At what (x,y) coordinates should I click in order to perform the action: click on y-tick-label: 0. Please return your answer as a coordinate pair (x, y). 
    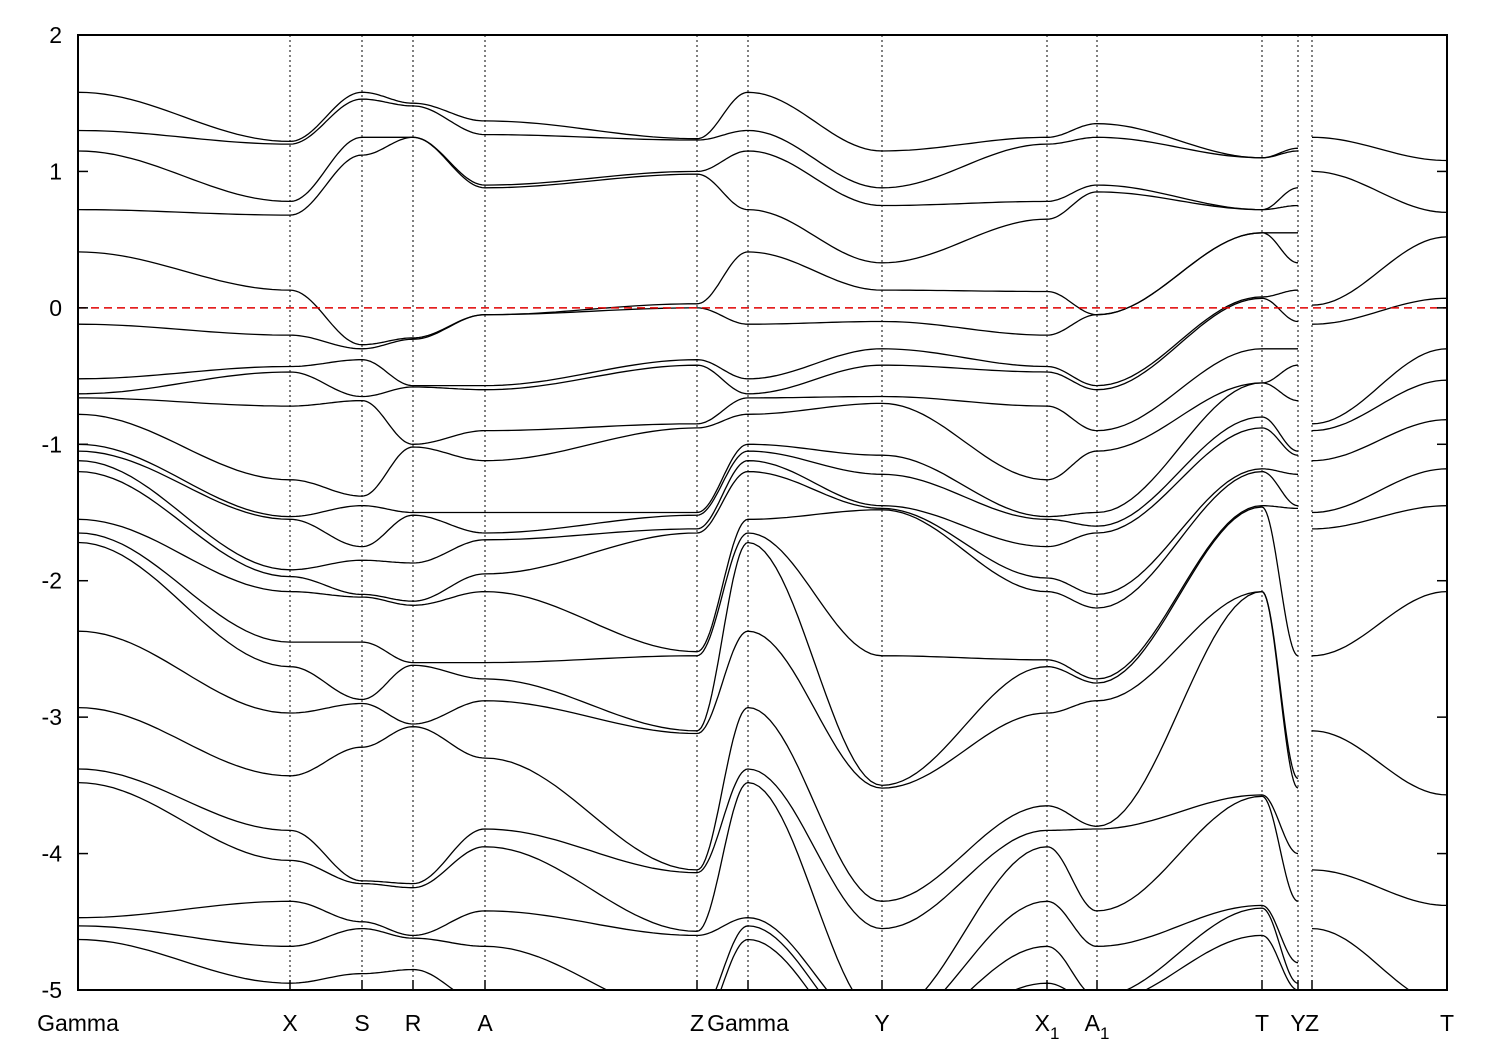
    Looking at the image, I should click on (55, 308).